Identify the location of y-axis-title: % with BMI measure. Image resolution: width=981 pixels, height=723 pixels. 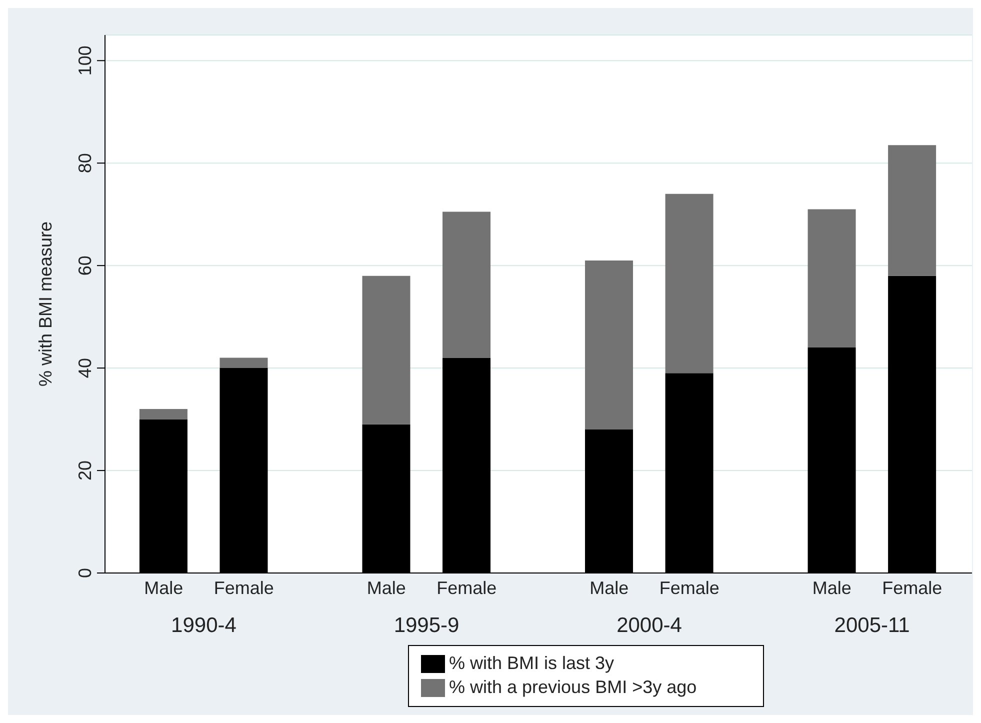
(45, 304).